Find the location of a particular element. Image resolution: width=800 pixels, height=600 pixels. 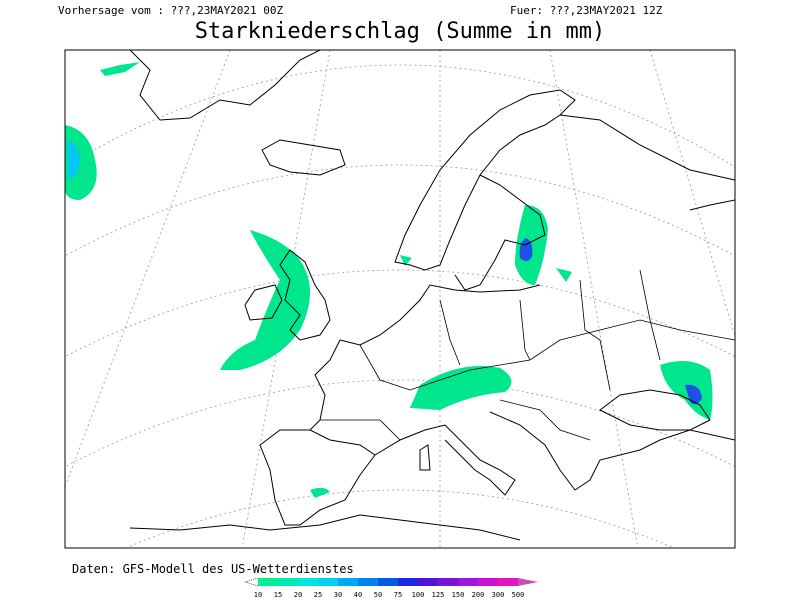

colorbar-label: 50 is located at coordinates (378, 595).